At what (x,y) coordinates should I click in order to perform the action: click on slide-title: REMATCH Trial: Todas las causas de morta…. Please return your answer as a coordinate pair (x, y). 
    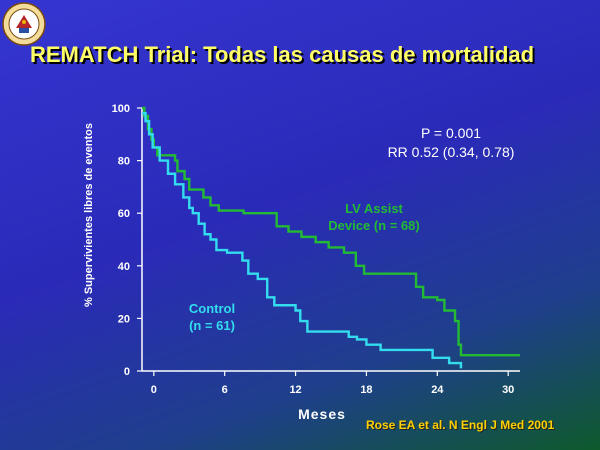
    Looking at the image, I should click on (282, 54).